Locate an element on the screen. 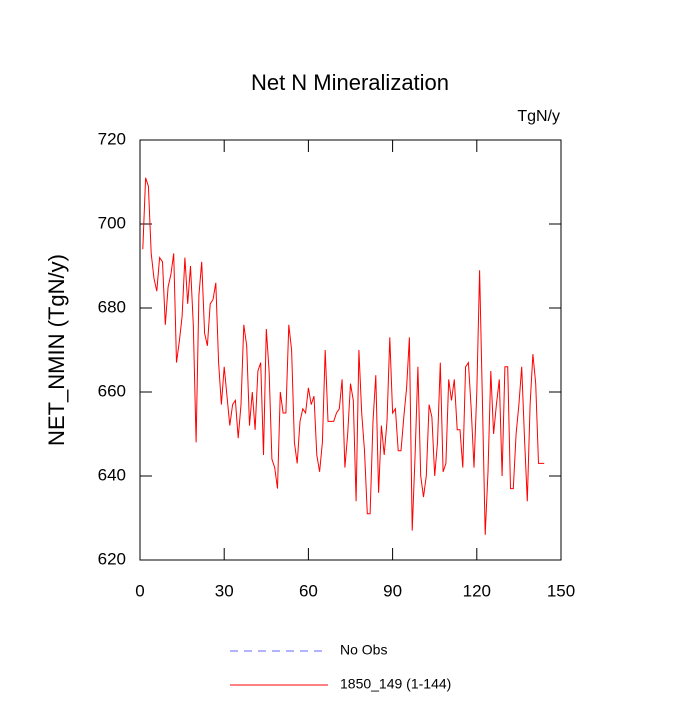  x-tick-label: 60 is located at coordinates (308, 590).